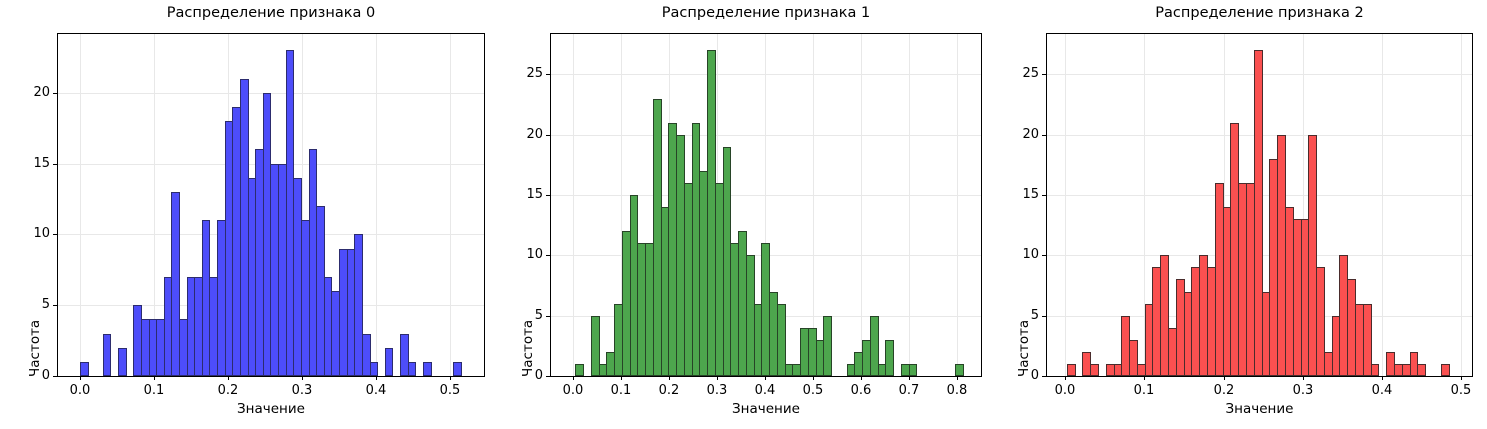  I want to click on chart-title-0: Распределение признака 0, so click(271, 13).